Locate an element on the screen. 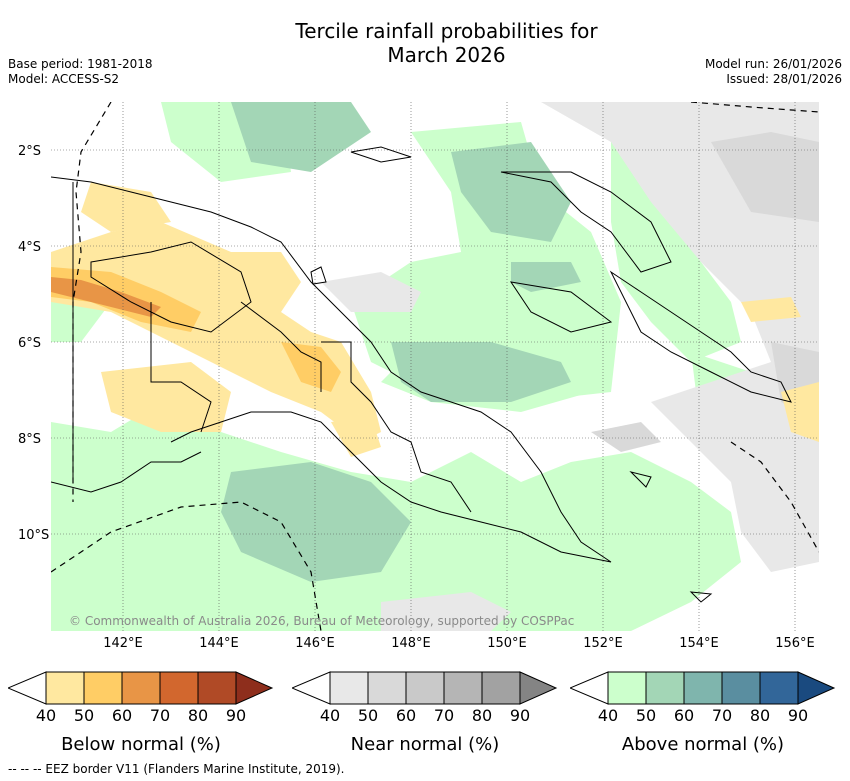 The image size is (850, 781). near-tick: 40 is located at coordinates (330, 715).